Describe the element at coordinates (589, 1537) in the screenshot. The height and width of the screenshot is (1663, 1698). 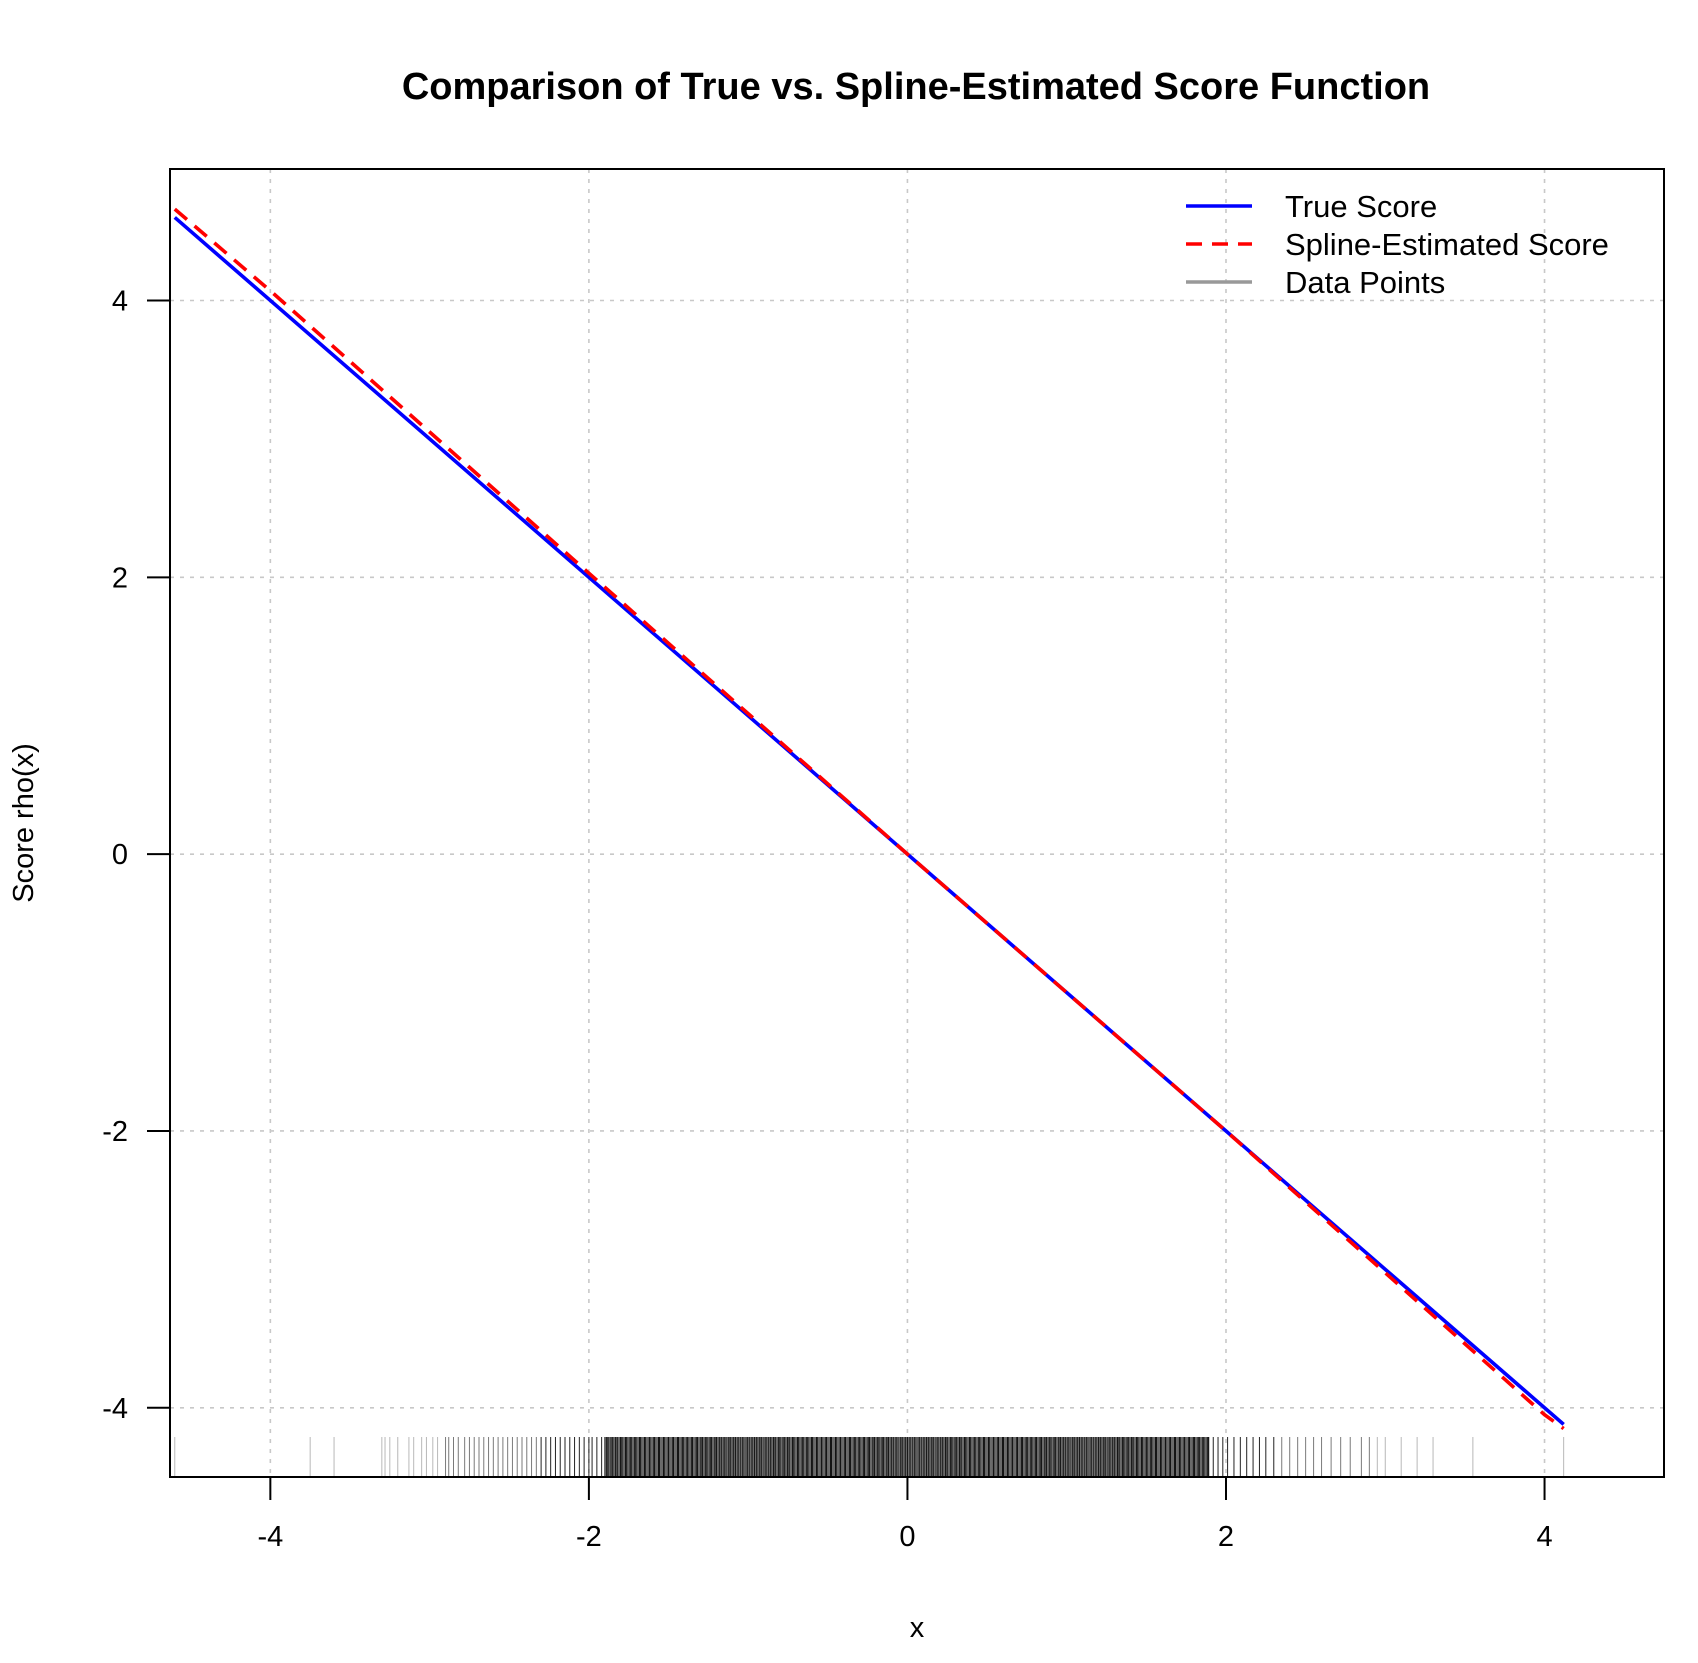
I see `x-tick-label: -2` at that location.